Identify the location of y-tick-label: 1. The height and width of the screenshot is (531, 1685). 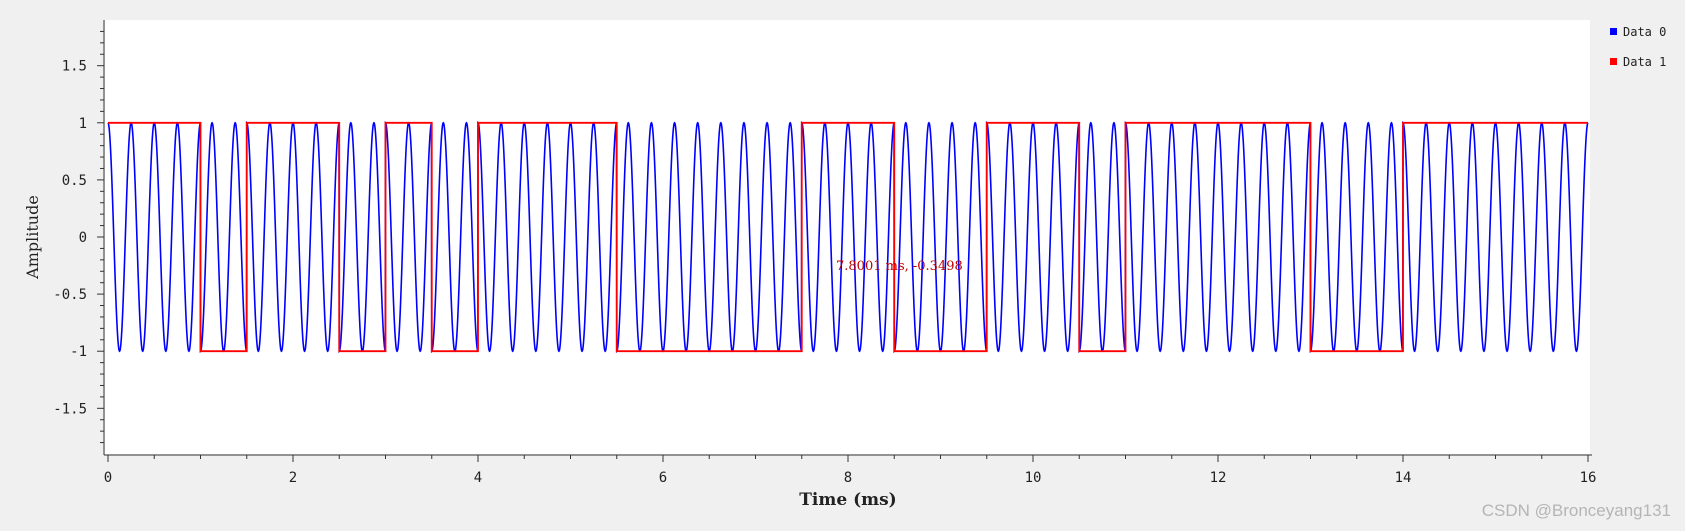
(83, 124).